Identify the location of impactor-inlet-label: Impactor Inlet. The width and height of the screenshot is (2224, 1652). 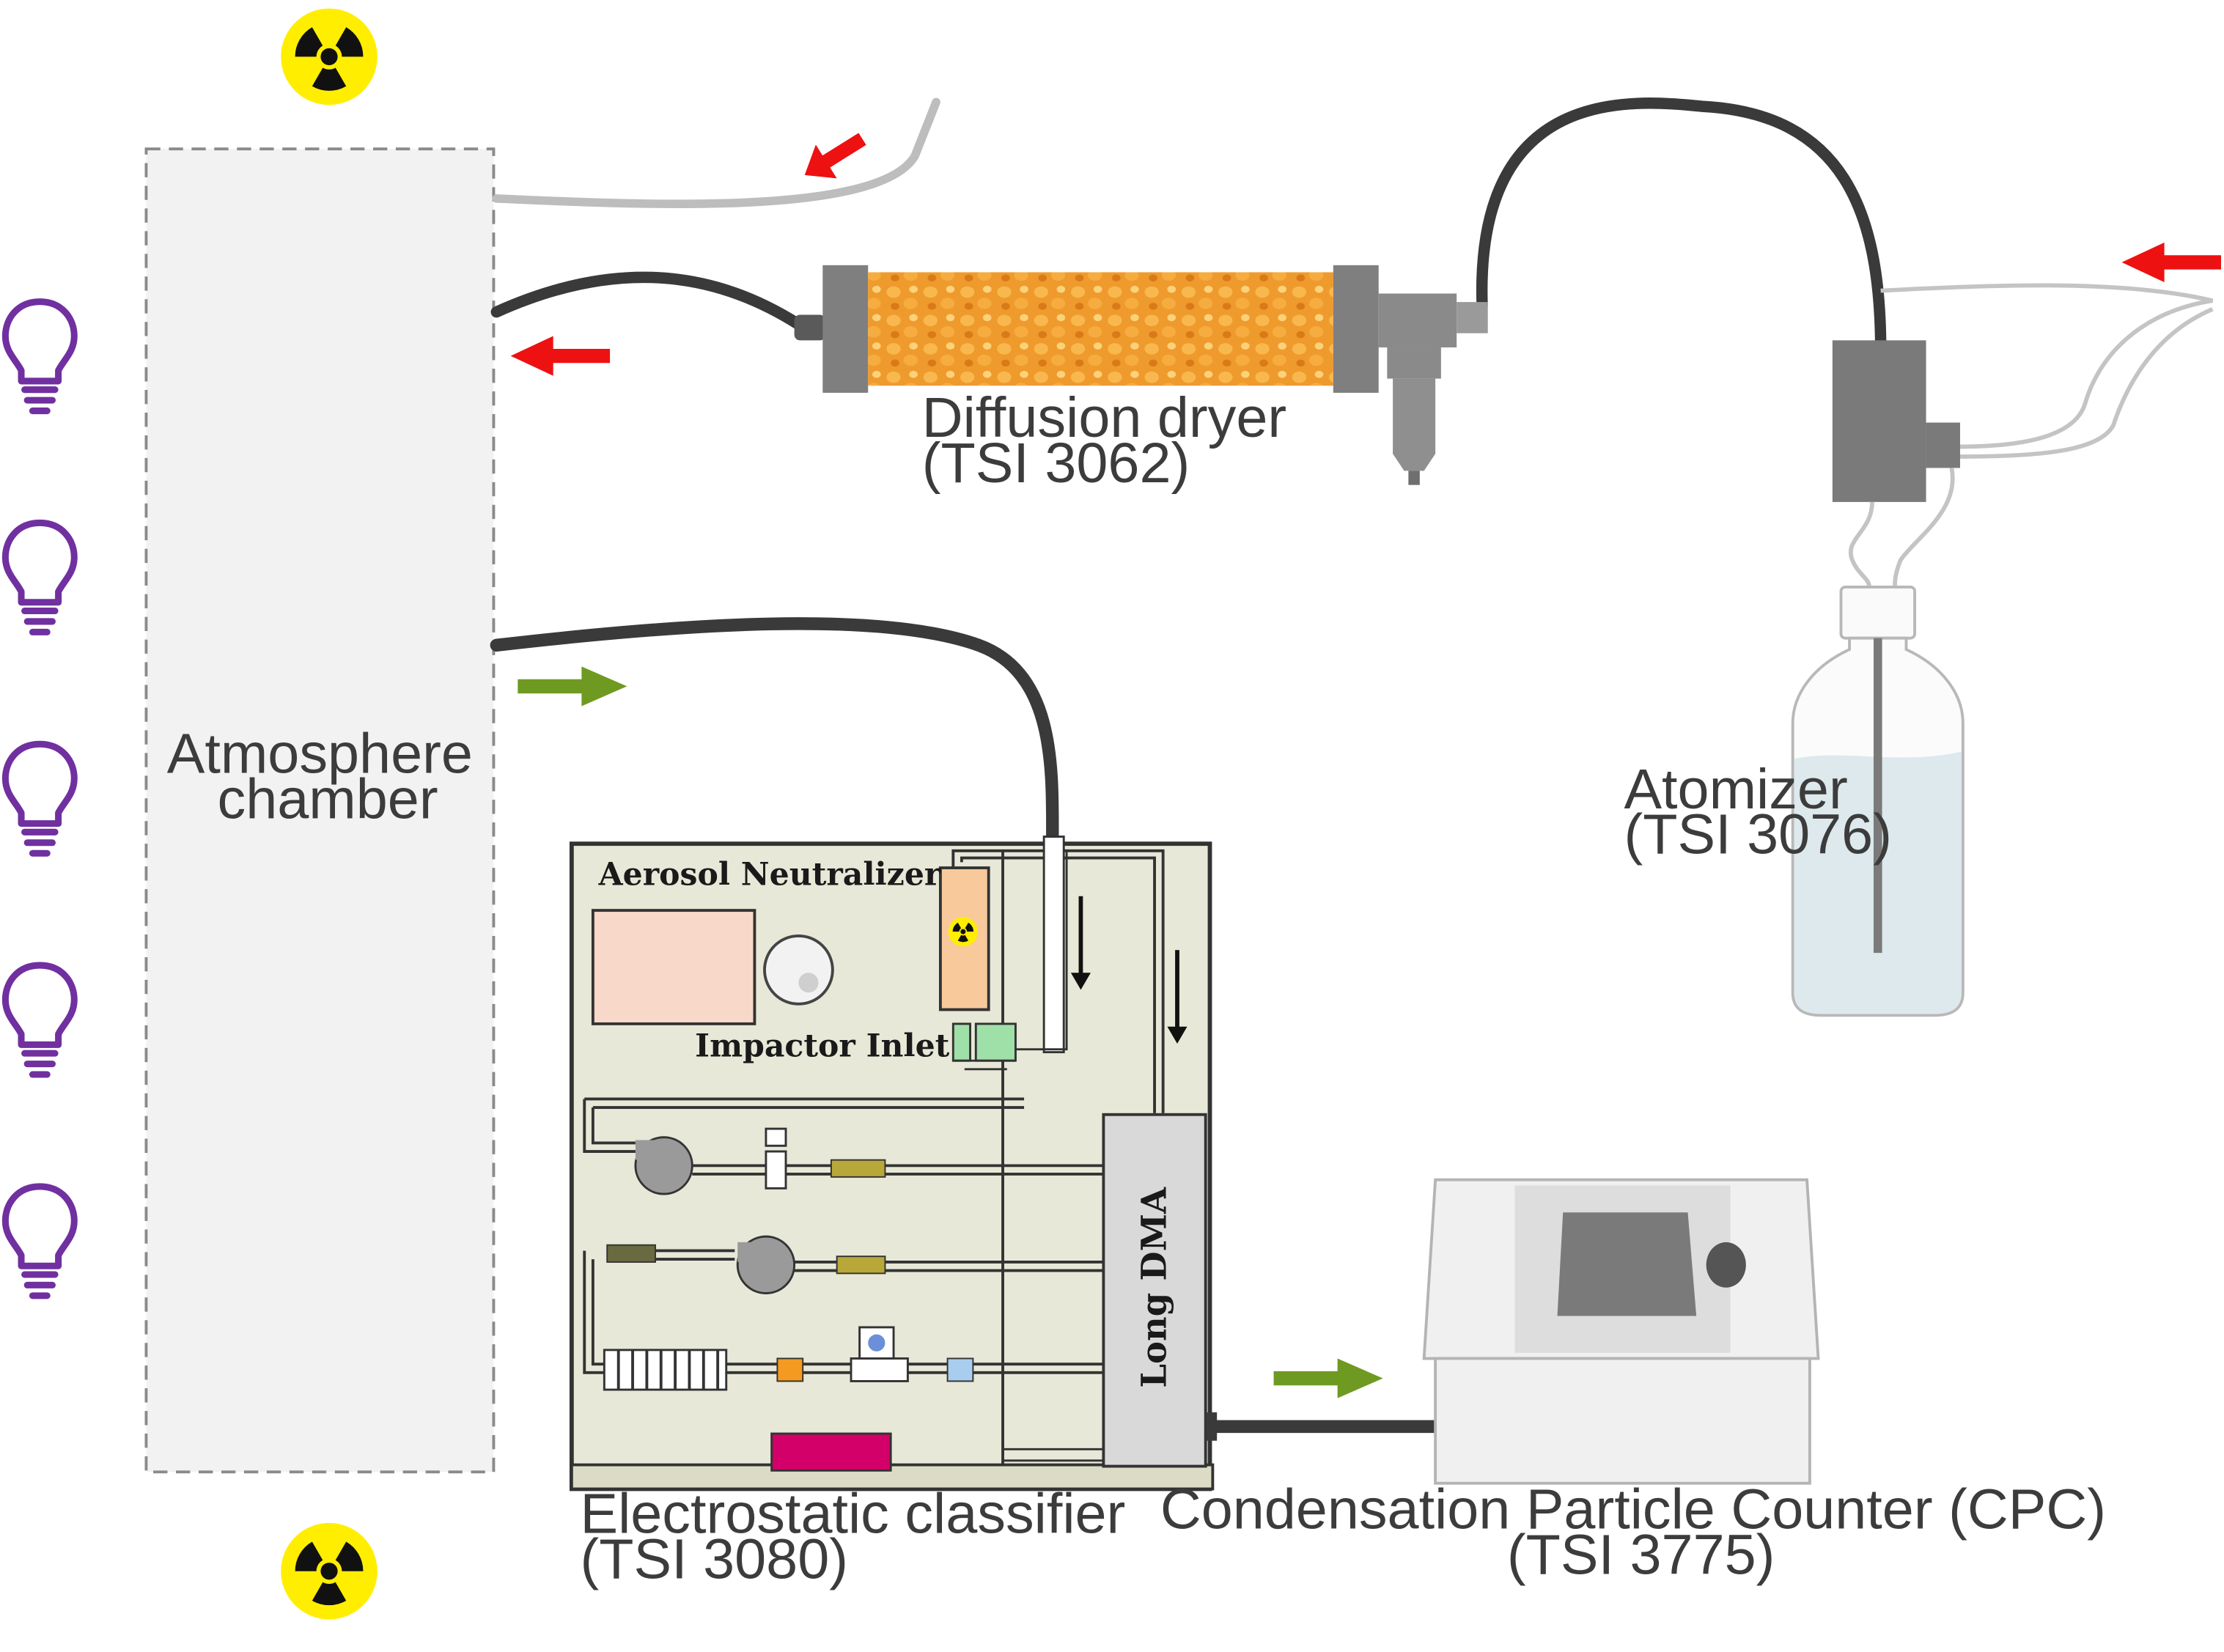
(822, 1046).